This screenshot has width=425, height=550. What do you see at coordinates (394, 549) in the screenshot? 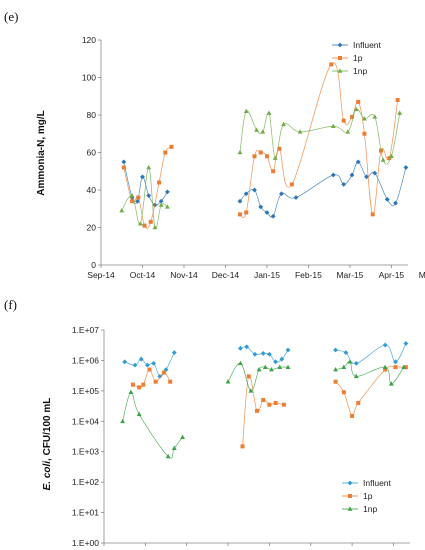
I see `x-tick-label: Apr-15` at bounding box center [394, 549].